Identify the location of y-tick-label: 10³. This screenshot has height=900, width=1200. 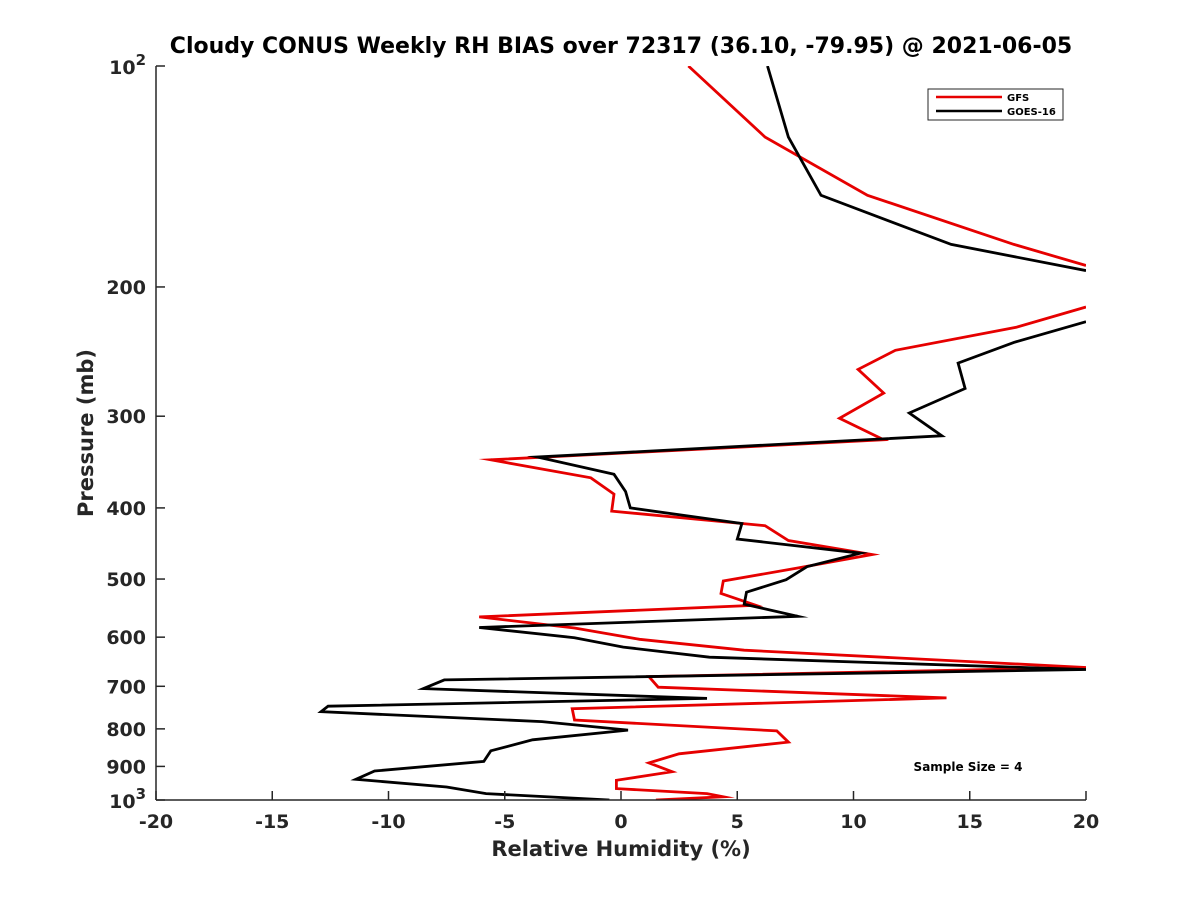
(127, 799).